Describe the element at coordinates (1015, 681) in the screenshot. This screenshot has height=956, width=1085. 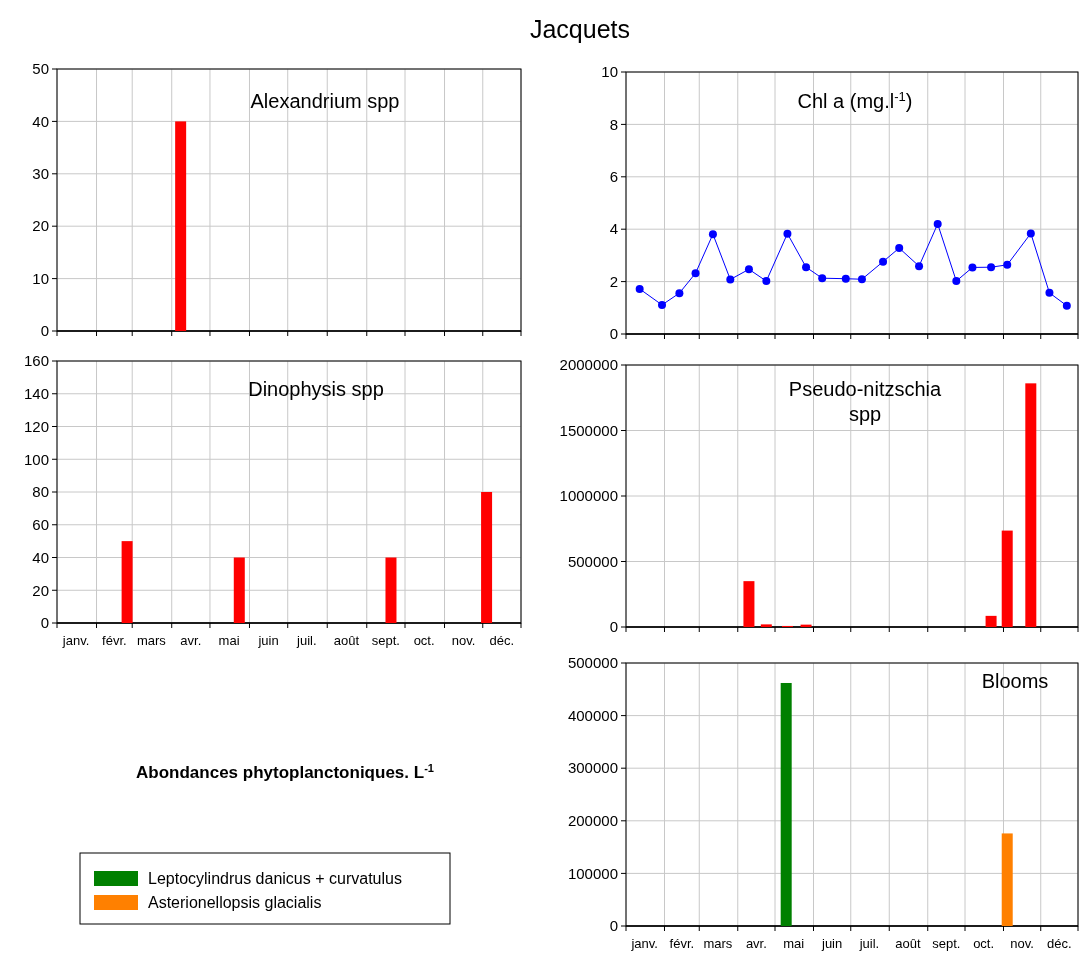
I see `chart-title: Blooms` at that location.